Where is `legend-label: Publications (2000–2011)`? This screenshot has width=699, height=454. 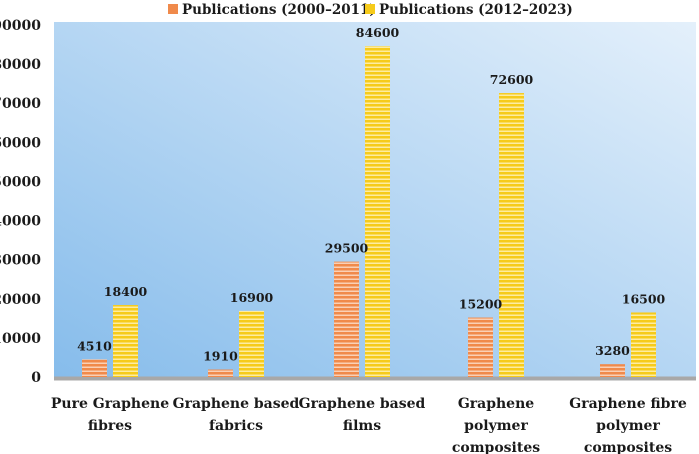
legend-label: Publications (2000–2011) is located at coordinates (279, 10).